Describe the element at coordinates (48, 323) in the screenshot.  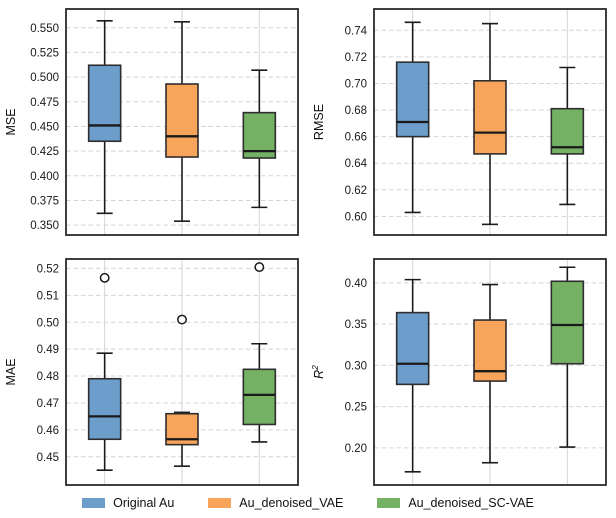
I see `y-tick-label: 0.50` at that location.